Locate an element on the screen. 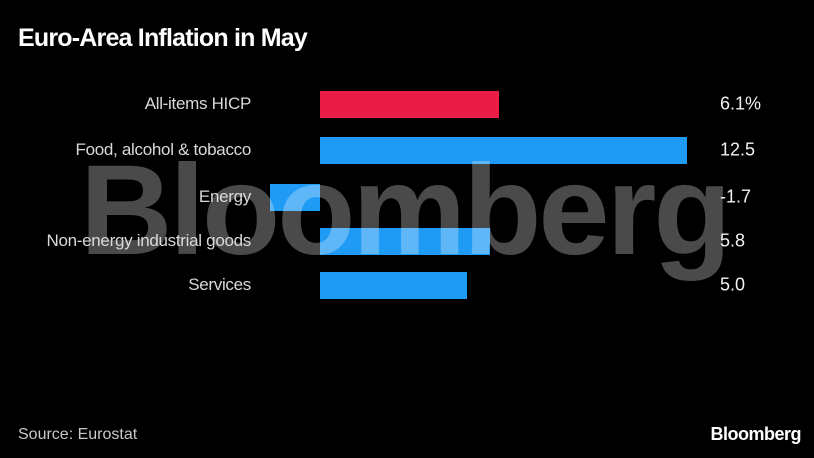  value-label: 5.0 is located at coordinates (733, 284).